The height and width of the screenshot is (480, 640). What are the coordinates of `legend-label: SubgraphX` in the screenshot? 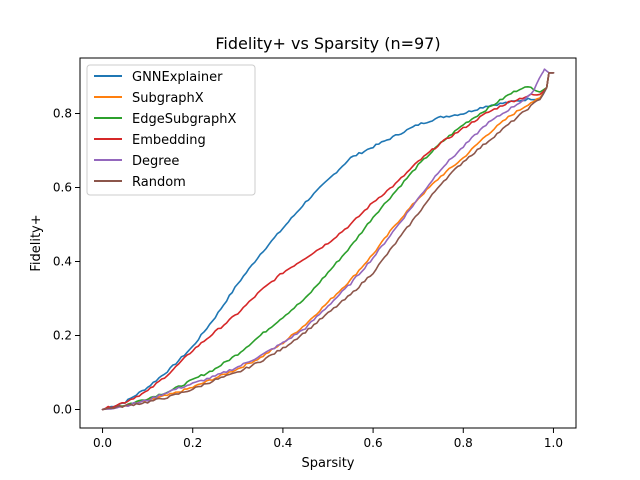 It's located at (168, 98).